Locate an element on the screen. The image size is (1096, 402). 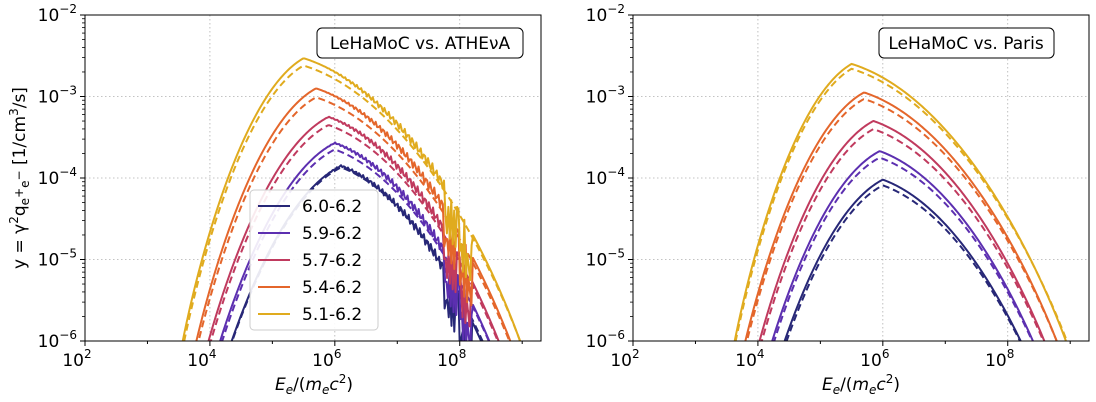
annotation-left: LeHaMoC vs. ATHEνA is located at coordinates (420, 44).